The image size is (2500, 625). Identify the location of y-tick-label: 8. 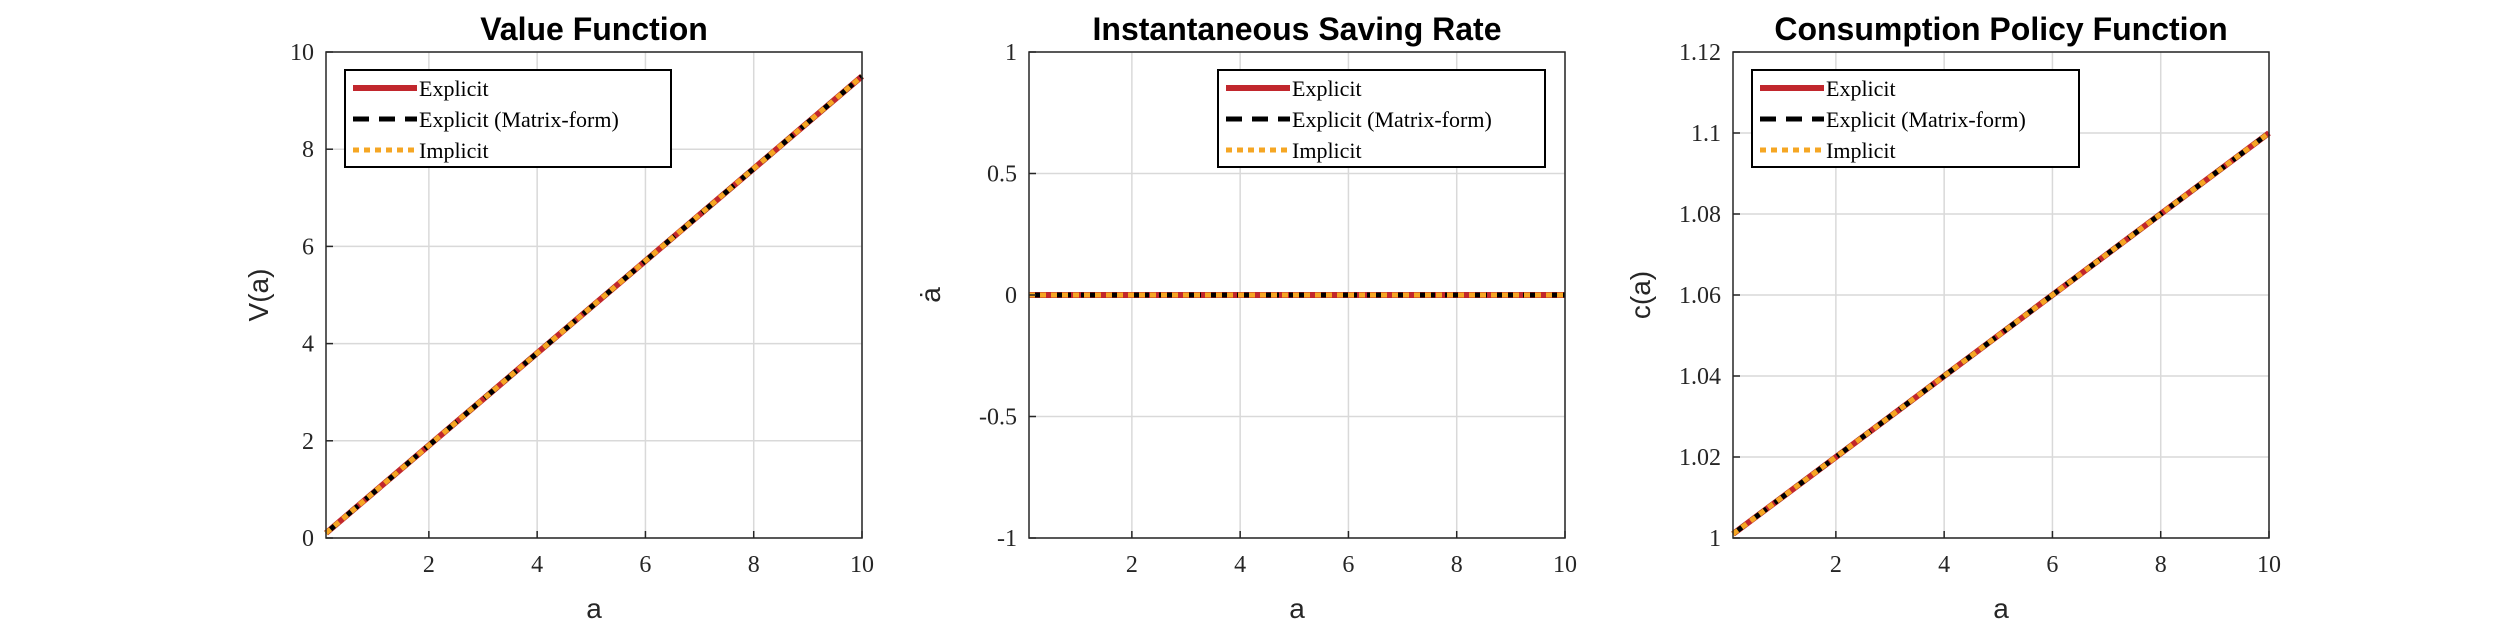
(308, 150).